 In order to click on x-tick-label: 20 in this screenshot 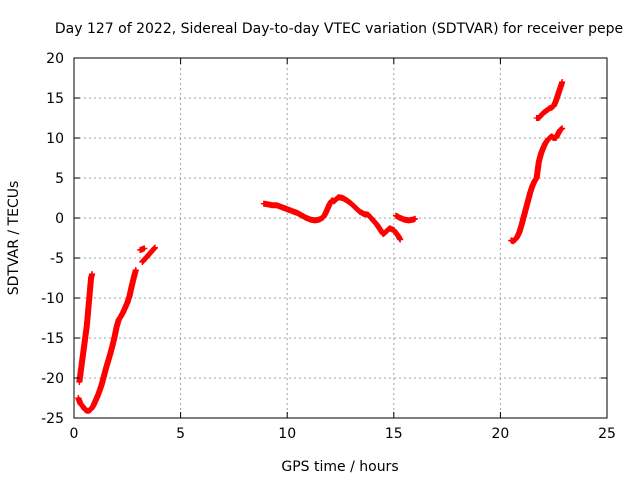, I will do `click(500, 434)`.